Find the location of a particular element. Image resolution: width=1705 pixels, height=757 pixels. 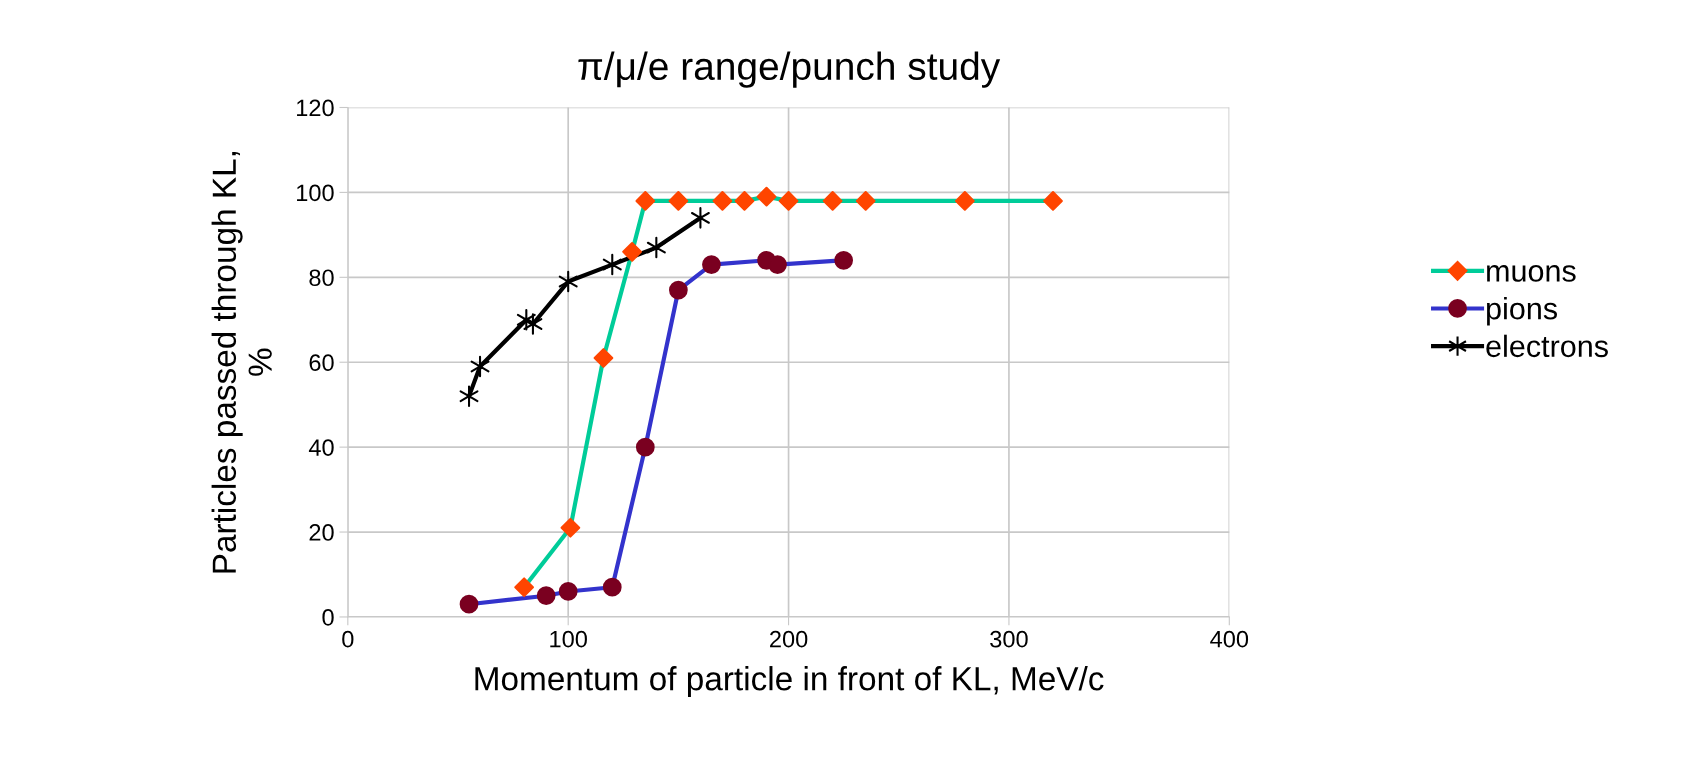

x-tick-label: 0 is located at coordinates (348, 639).